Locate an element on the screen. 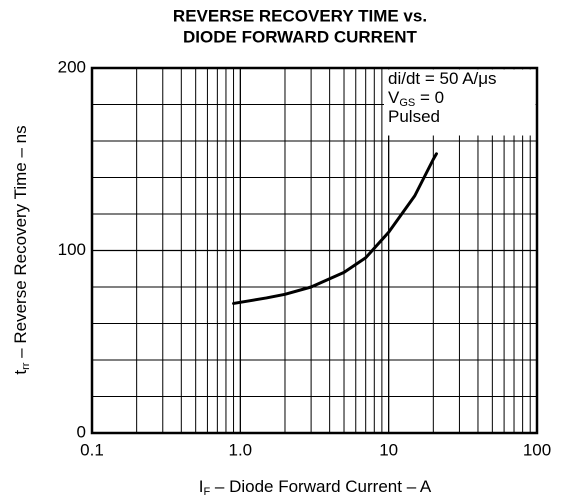 This screenshot has width=565, height=504. chart-title: DIODE FORWARD CURRENT is located at coordinates (300, 36).